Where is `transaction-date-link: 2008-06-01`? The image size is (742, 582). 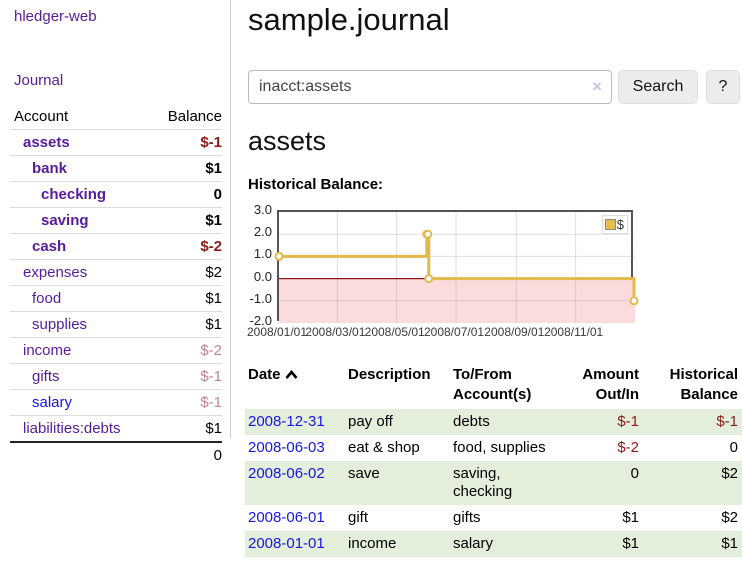
transaction-date-link: 2008-06-01 is located at coordinates (286, 517).